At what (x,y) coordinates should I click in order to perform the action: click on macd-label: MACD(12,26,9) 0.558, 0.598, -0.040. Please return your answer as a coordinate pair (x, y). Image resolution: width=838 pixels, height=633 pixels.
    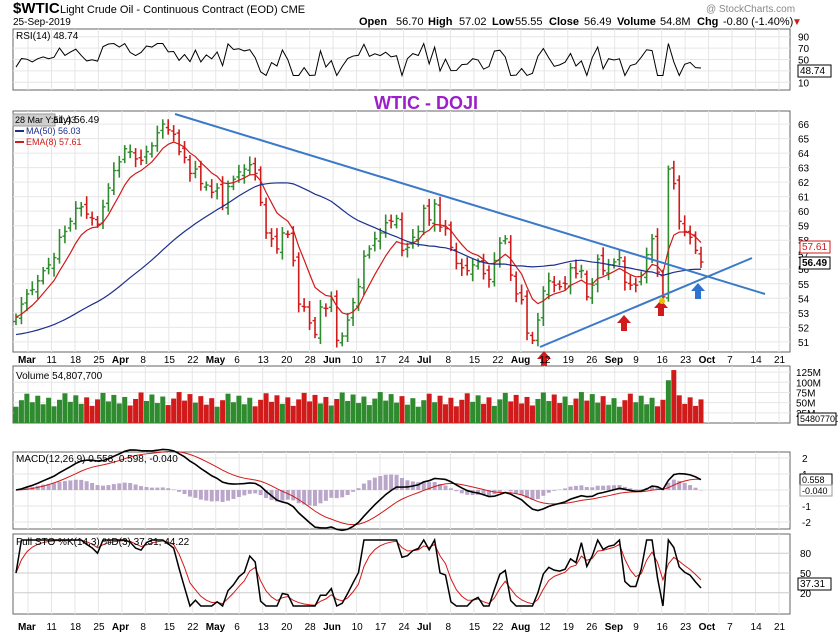
    Looking at the image, I should click on (97, 459).